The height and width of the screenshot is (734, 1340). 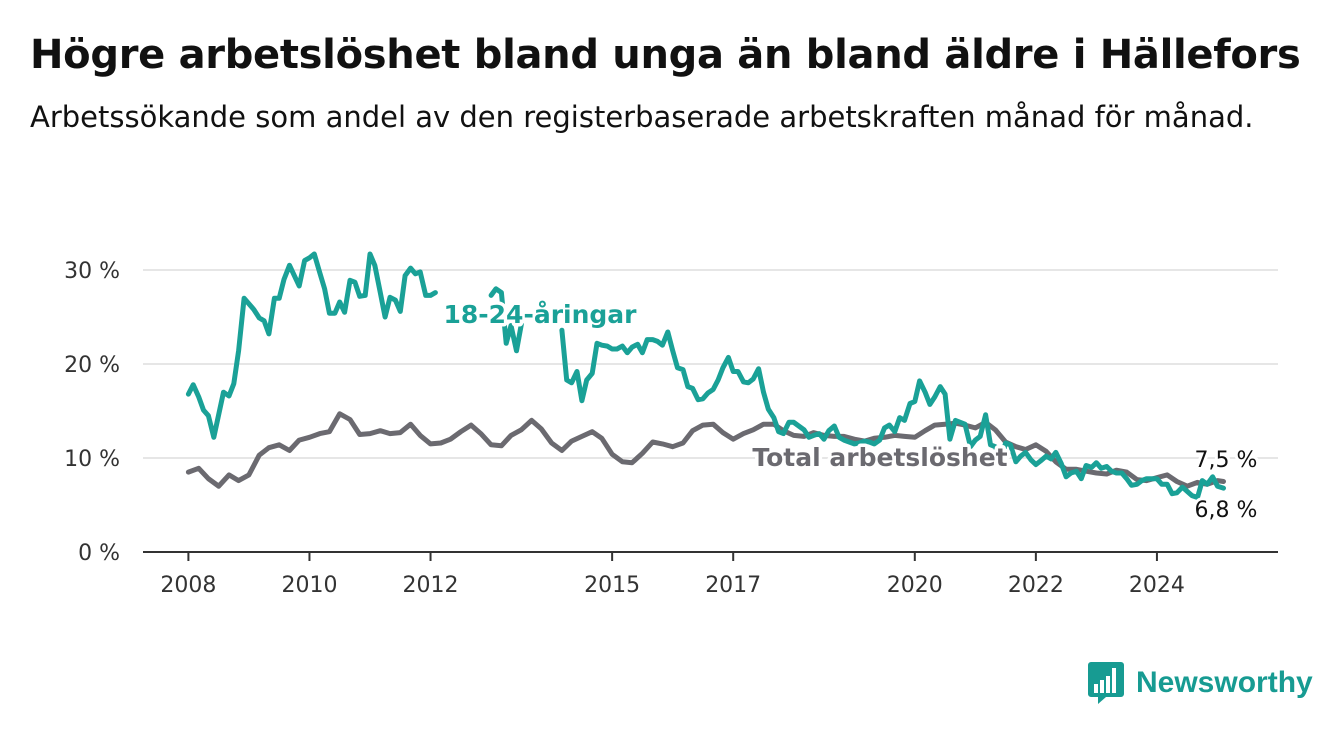 What do you see at coordinates (705, 450) in the screenshot?
I see `series-line-total` at bounding box center [705, 450].